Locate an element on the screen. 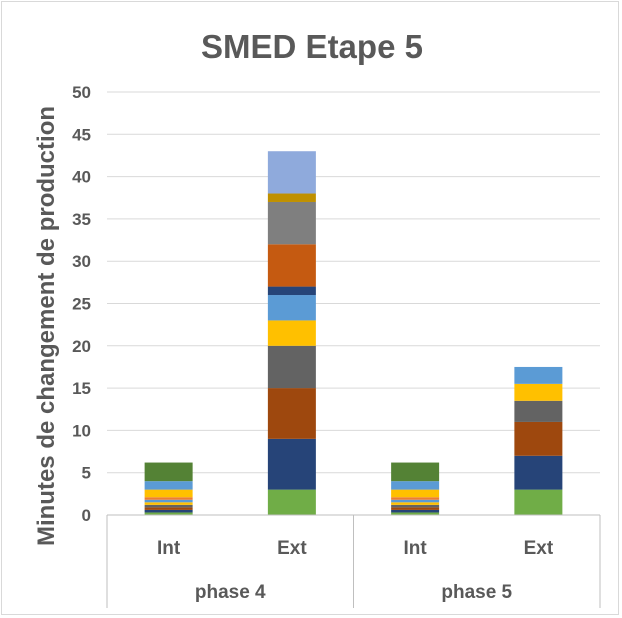 Image resolution: width=622 pixels, height=618 pixels. y-tick-label: 25 is located at coordinates (81, 304).